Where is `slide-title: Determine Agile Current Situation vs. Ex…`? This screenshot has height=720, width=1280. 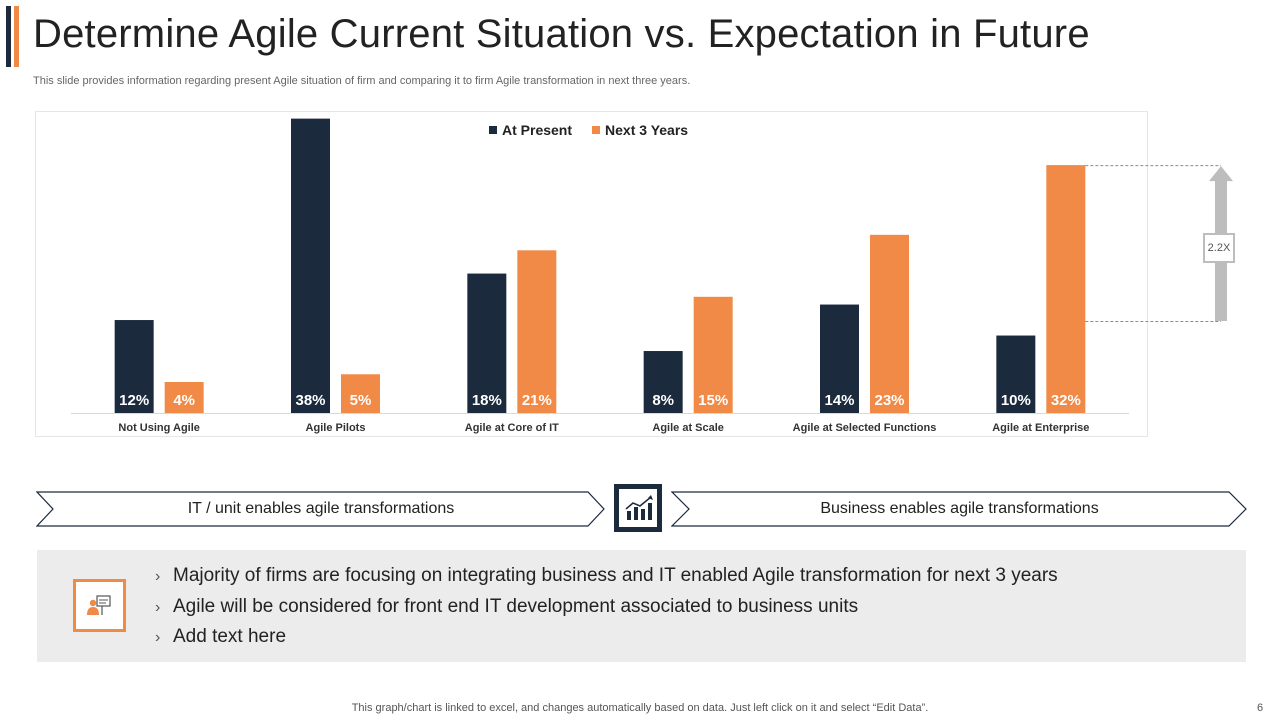 slide-title: Determine Agile Current Situation vs. Ex… is located at coordinates (561, 34).